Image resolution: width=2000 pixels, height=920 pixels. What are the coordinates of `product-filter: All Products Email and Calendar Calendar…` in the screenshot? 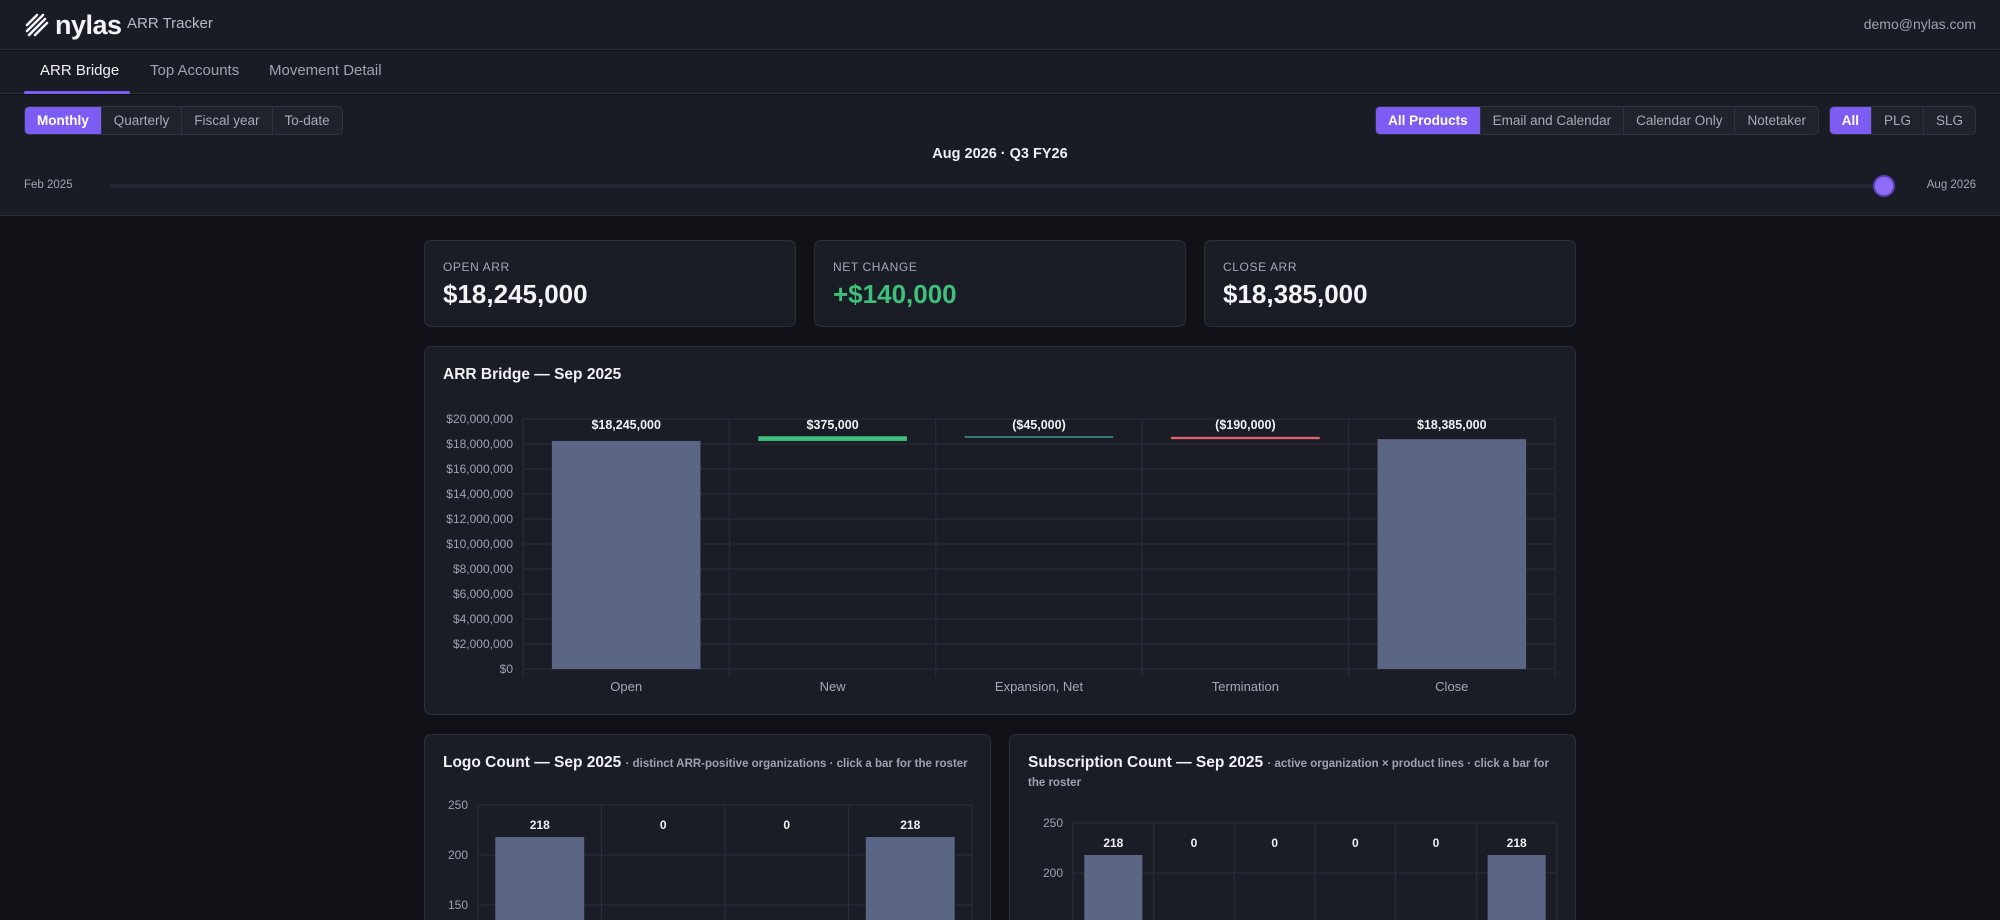 It's located at (1597, 120).